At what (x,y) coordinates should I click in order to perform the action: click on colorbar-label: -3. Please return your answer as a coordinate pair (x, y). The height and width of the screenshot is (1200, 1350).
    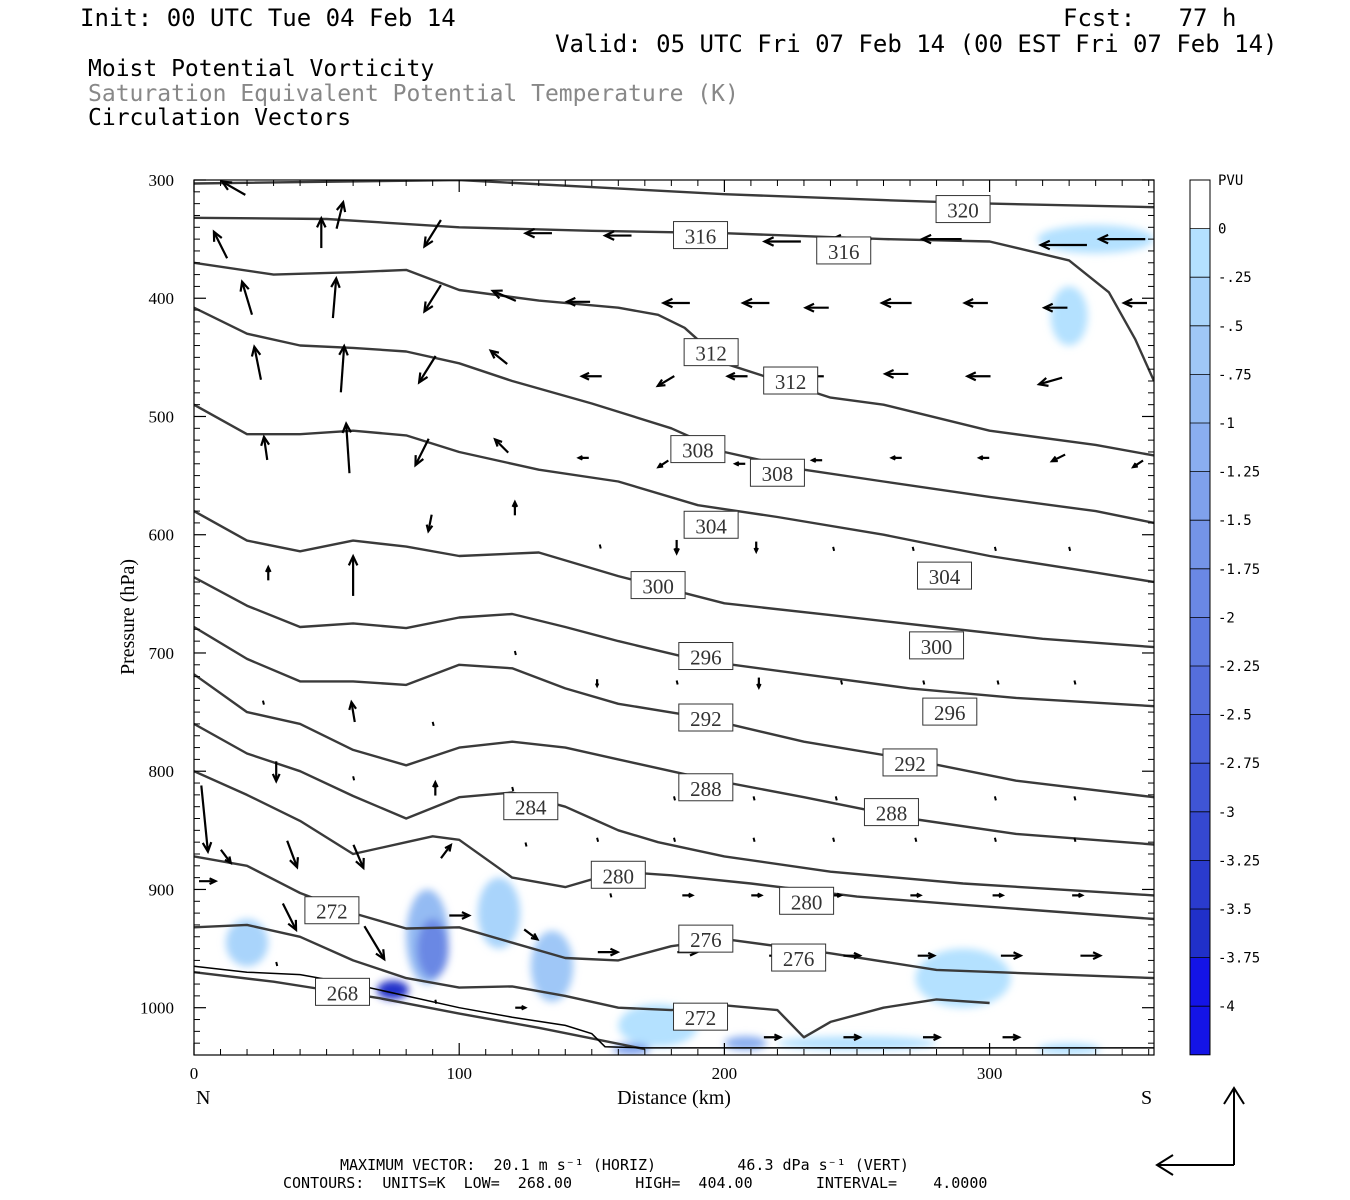
    Looking at the image, I should click on (1226, 813).